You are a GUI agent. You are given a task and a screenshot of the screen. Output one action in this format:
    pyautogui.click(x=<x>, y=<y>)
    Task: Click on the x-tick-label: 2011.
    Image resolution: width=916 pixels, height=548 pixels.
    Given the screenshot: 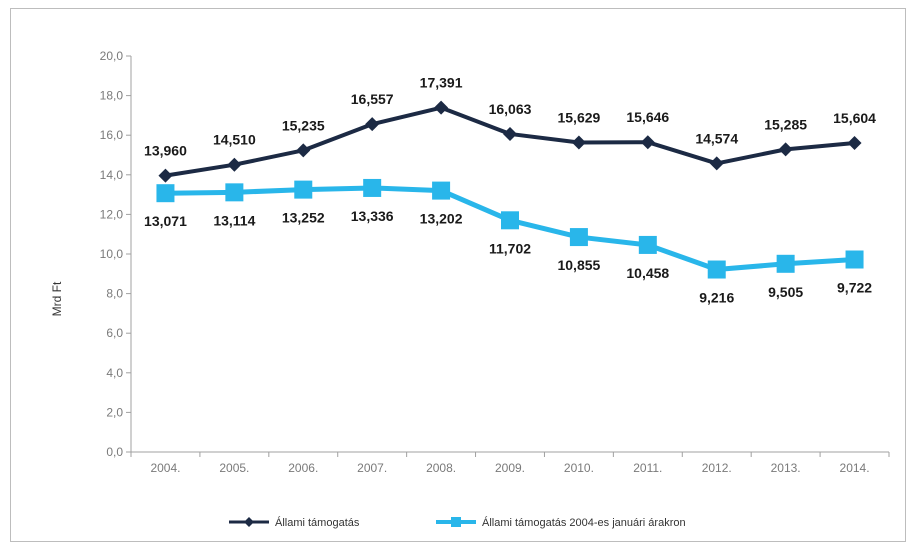 What is the action you would take?
    pyautogui.click(x=647, y=468)
    